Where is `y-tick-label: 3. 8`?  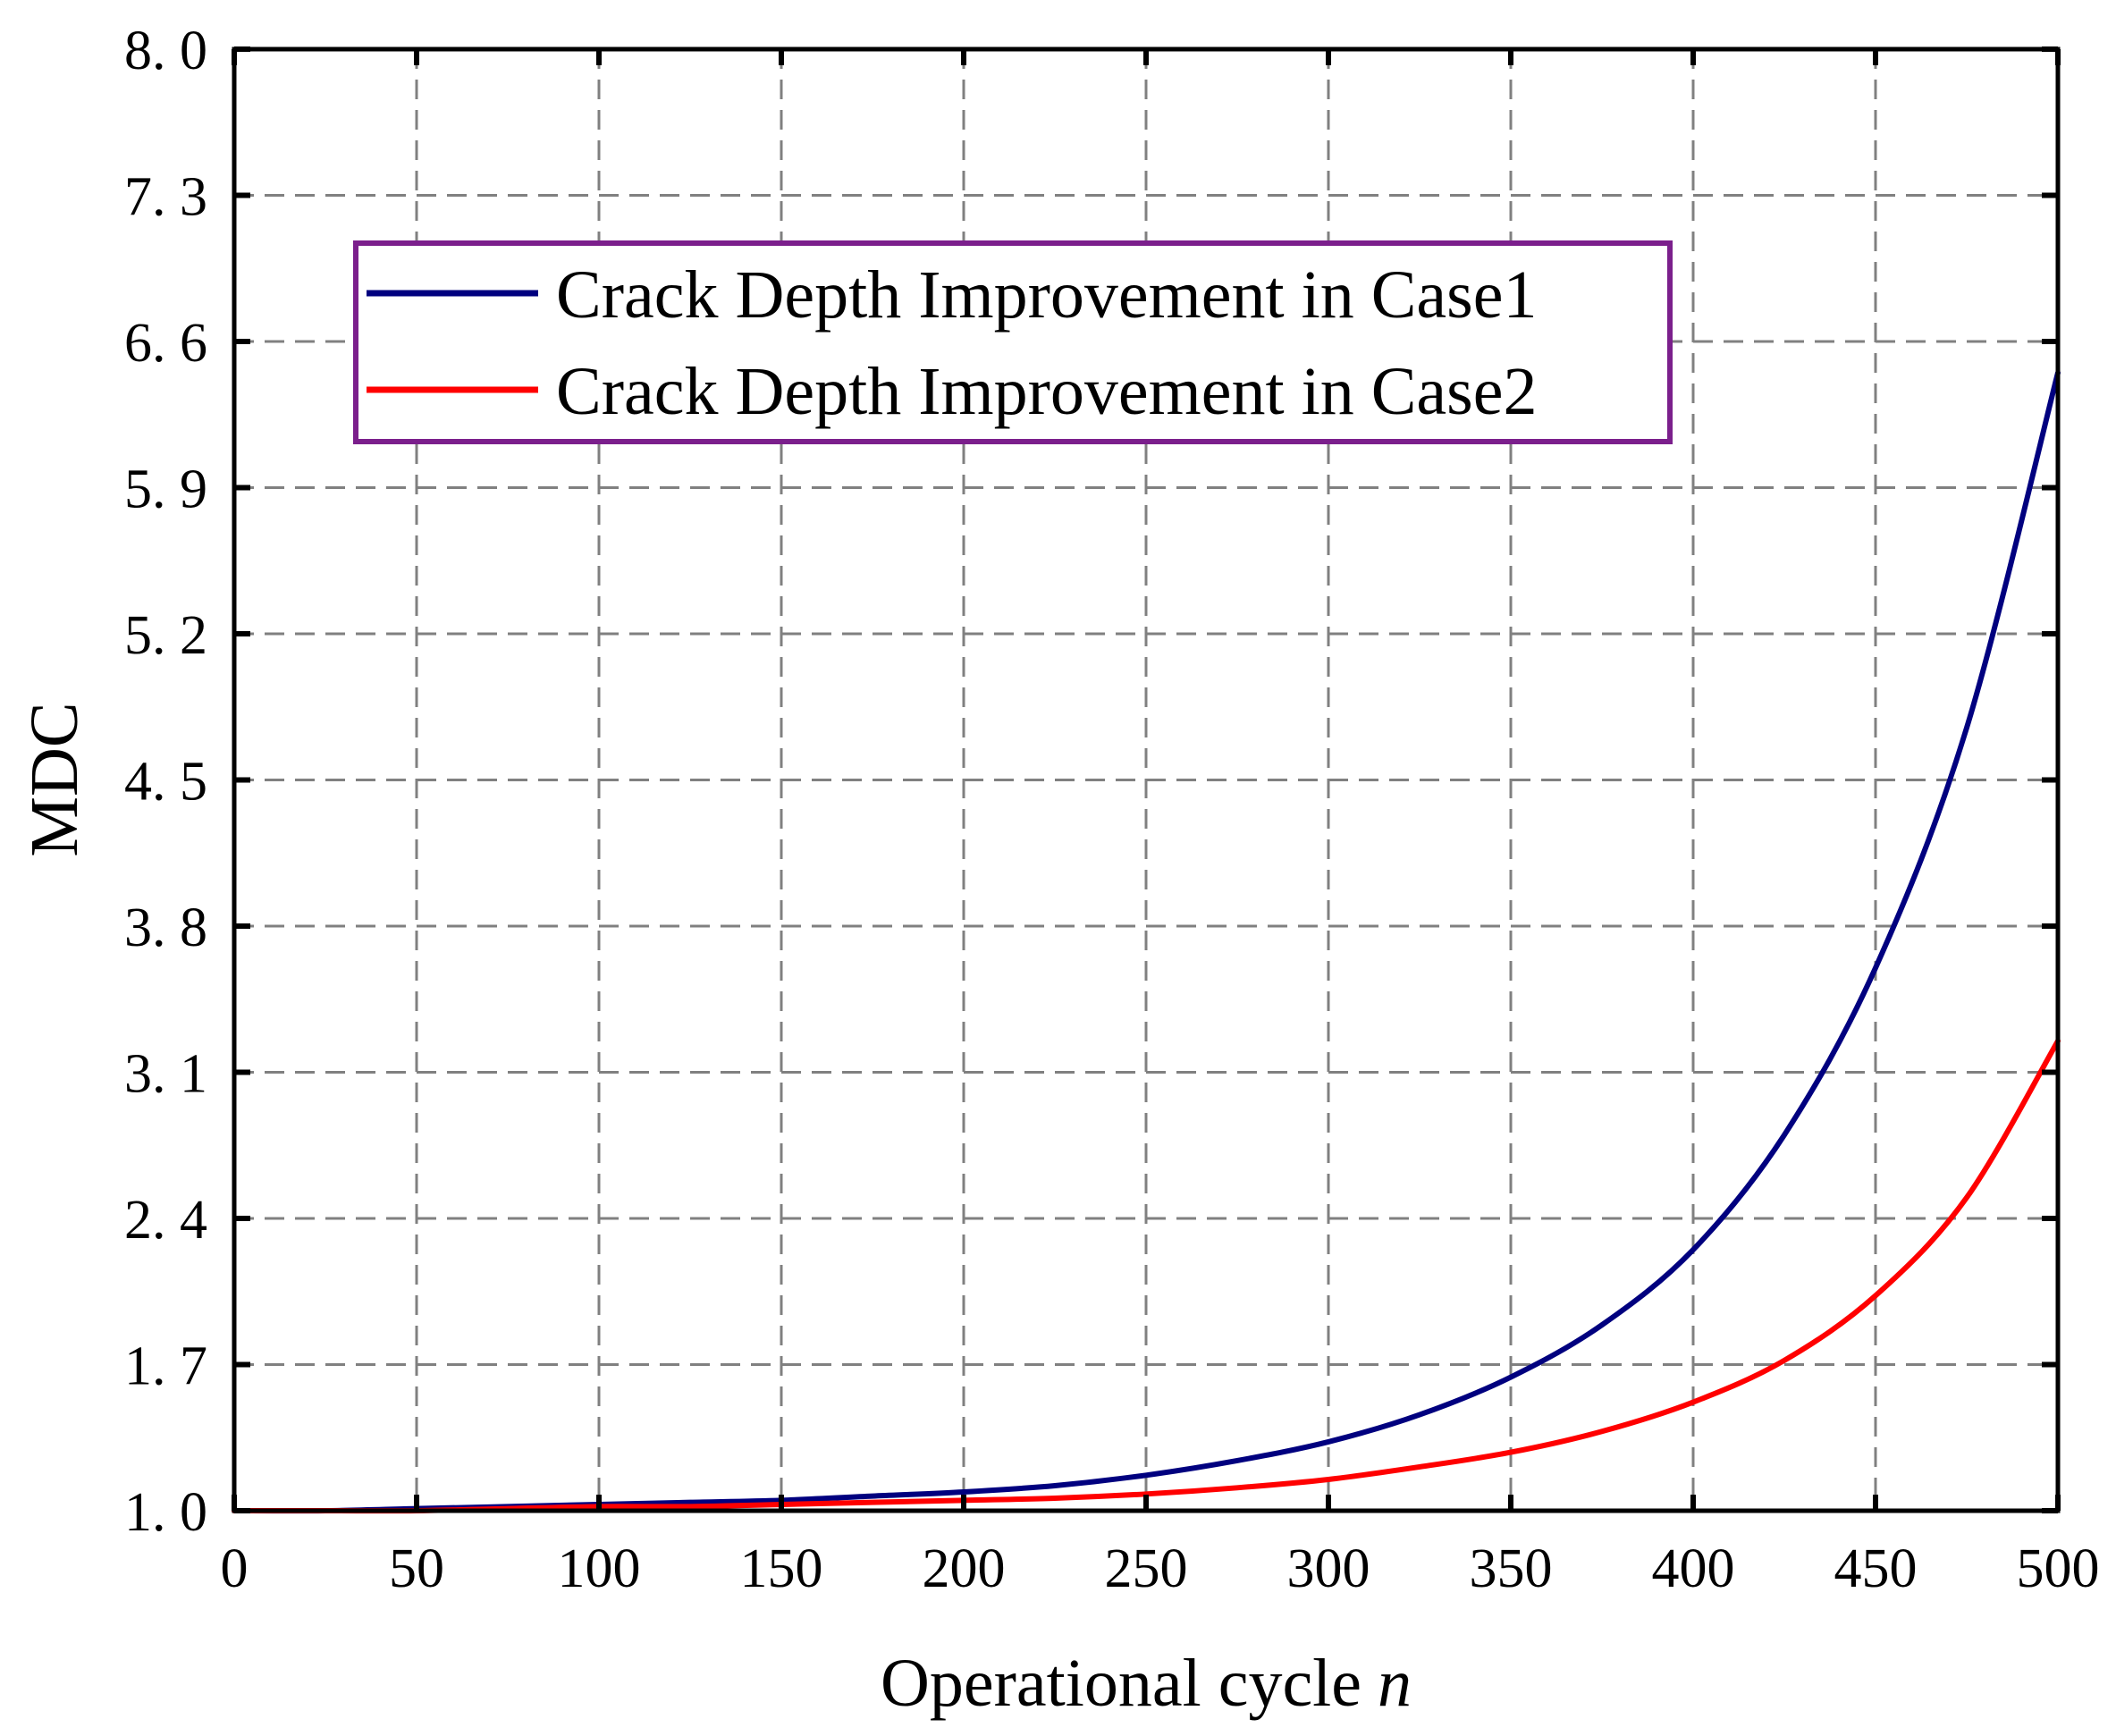
y-tick-label: 3. 8 is located at coordinates (165, 927).